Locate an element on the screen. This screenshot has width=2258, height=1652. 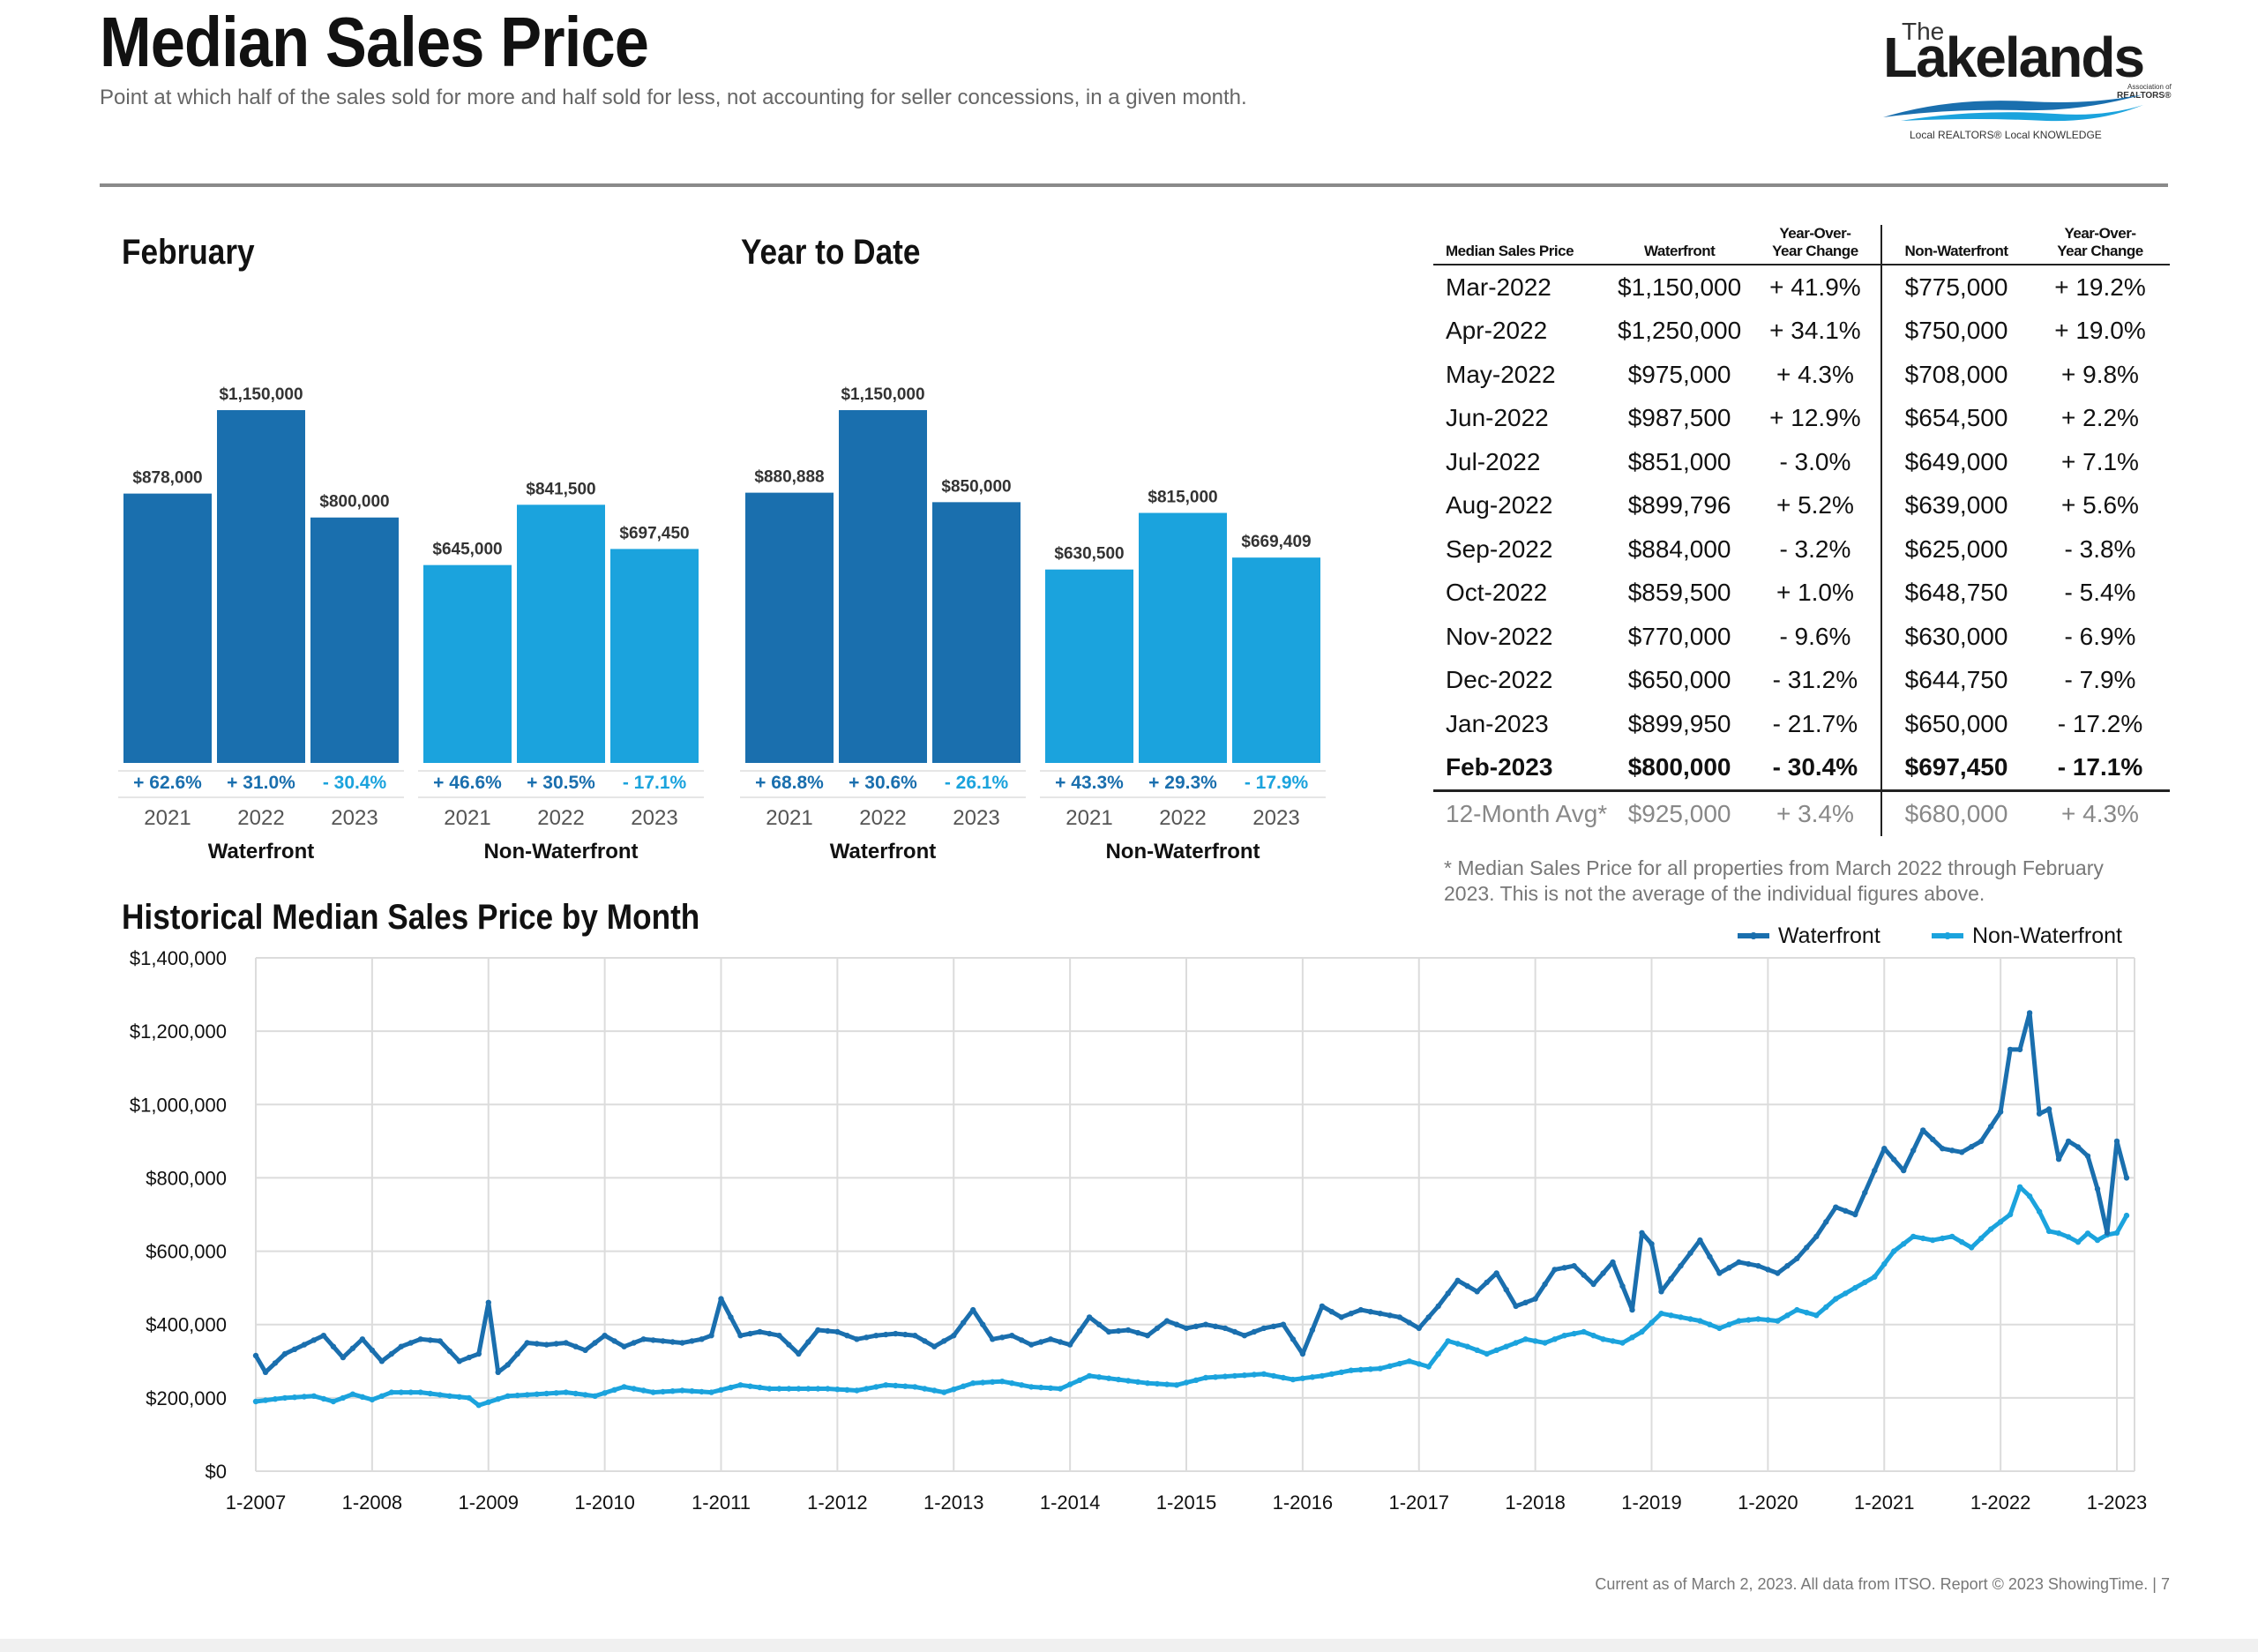
bar-value-label: $1,150,000 is located at coordinates (883, 394).